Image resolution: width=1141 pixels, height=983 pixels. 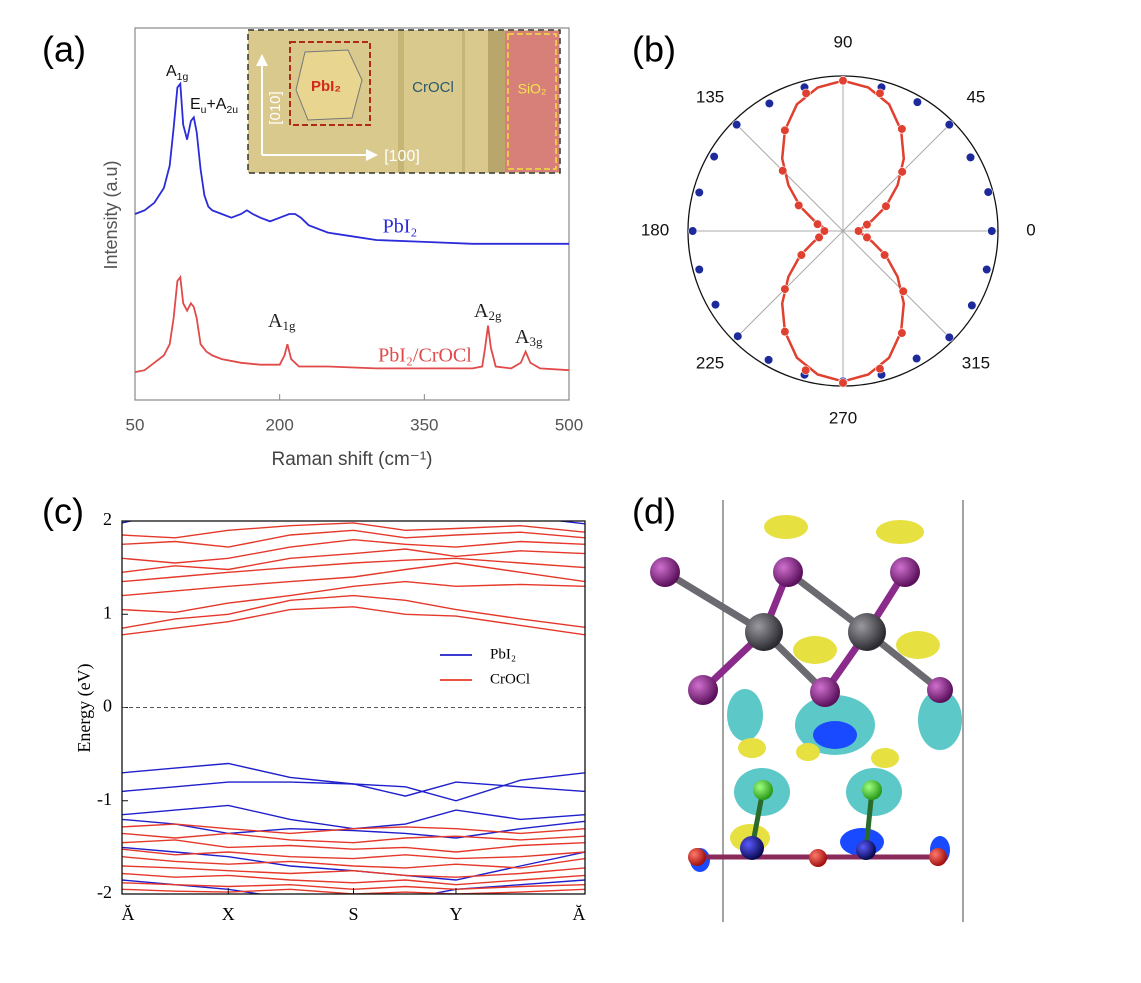 I want to click on peak-label-base: E, so click(x=195, y=104).